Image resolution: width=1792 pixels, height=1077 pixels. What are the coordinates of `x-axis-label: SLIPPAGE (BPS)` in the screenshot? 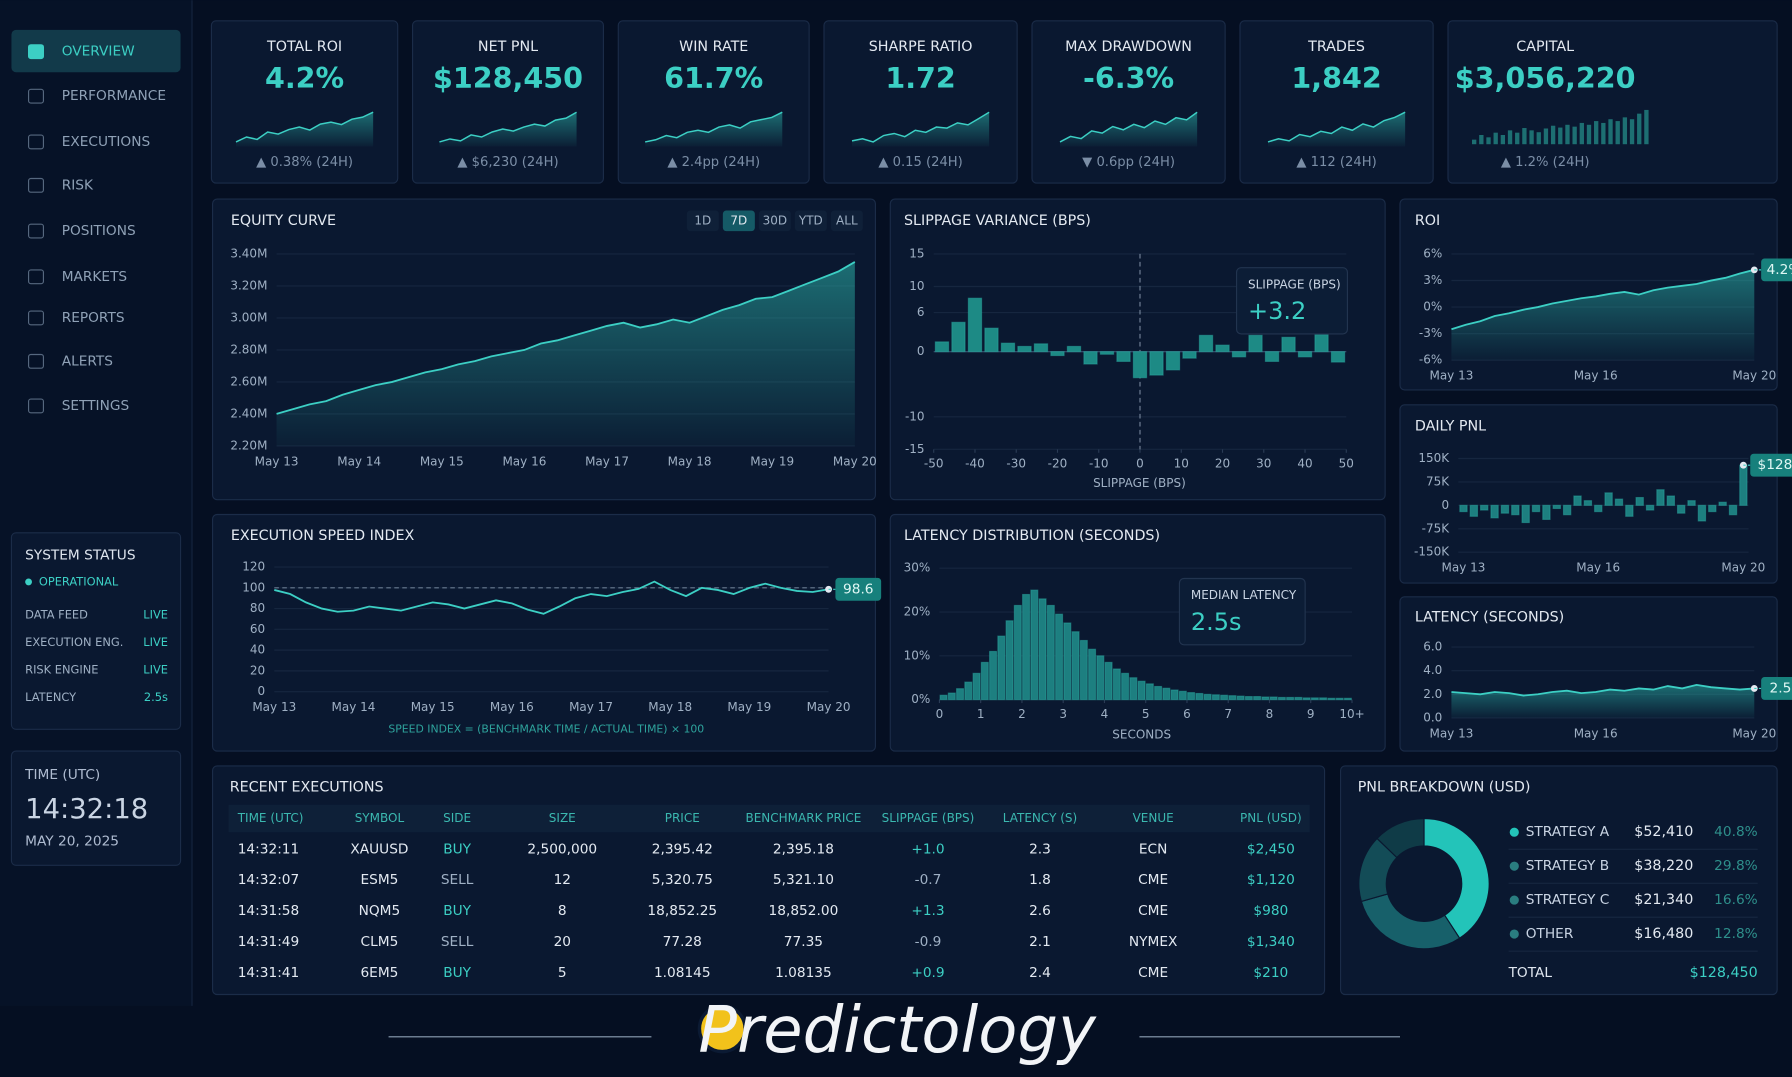 It's located at (1139, 483).